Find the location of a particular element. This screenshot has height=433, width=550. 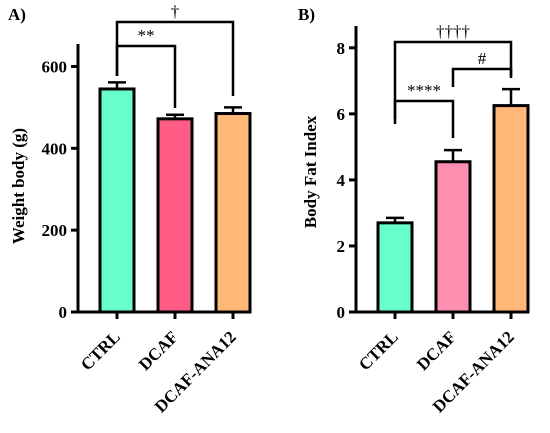

category-label-a: DCAF is located at coordinates (158, 350).